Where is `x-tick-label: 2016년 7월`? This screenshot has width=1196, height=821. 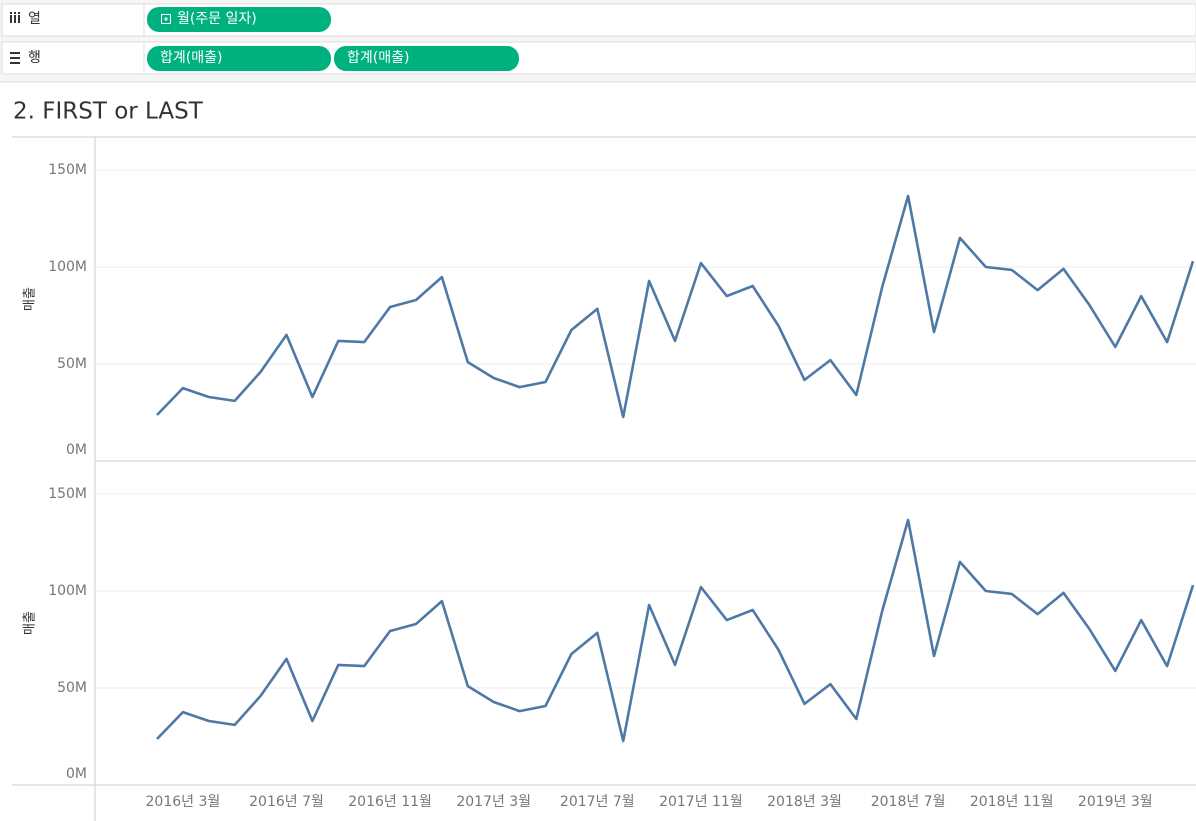
x-tick-label: 2016년 7월 is located at coordinates (286, 802).